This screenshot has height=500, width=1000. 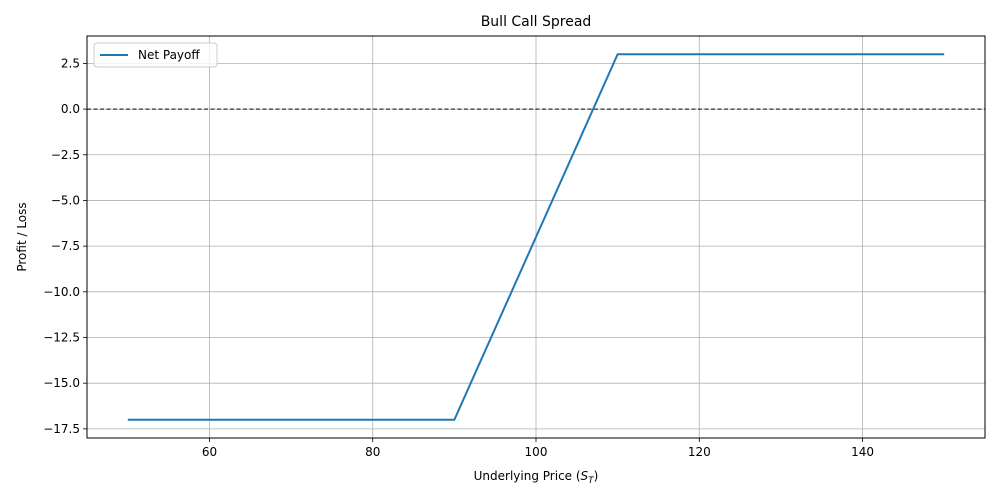 What do you see at coordinates (699, 452) in the screenshot?
I see `x-tick-label: 120` at bounding box center [699, 452].